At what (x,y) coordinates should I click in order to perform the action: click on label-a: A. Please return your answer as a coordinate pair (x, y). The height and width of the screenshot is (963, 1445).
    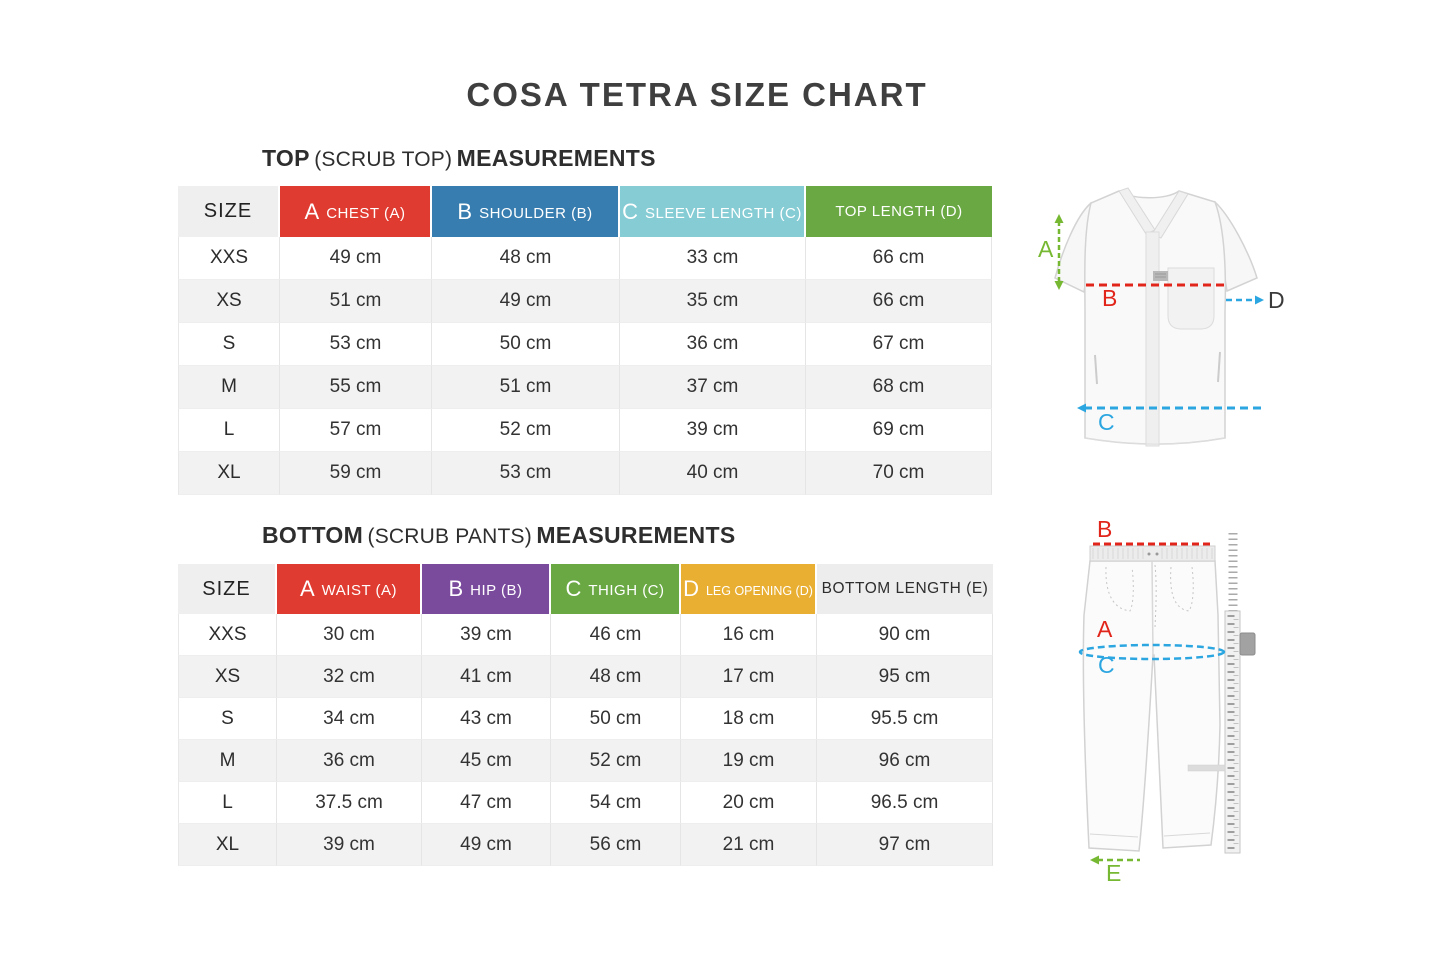
    Looking at the image, I should click on (1105, 629).